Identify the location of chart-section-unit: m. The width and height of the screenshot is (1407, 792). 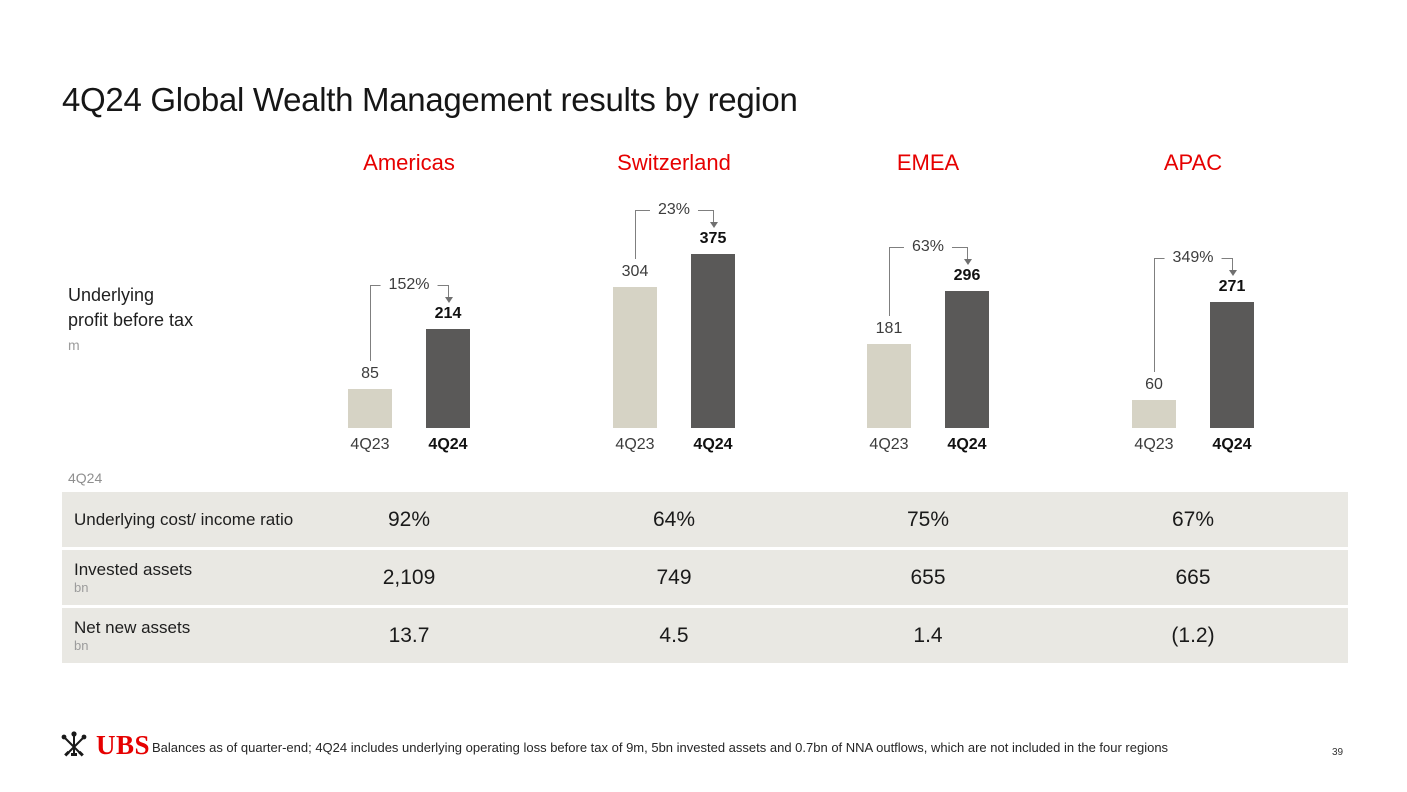
(74, 345).